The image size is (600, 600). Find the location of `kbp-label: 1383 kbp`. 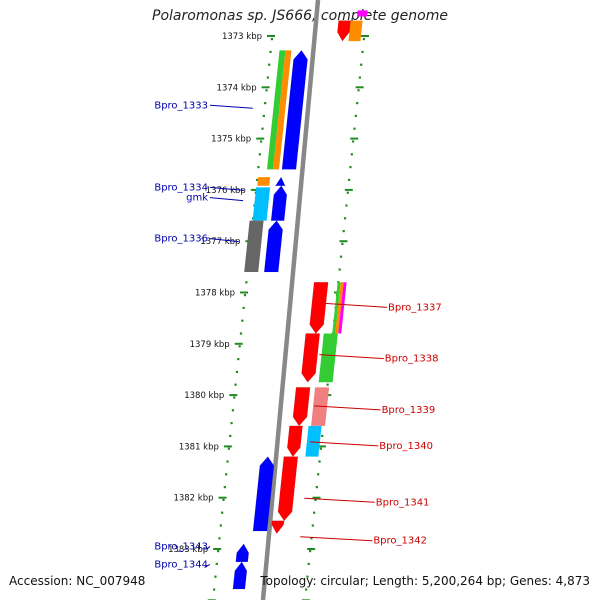

kbp-label: 1383 kbp is located at coordinates (188, 550).